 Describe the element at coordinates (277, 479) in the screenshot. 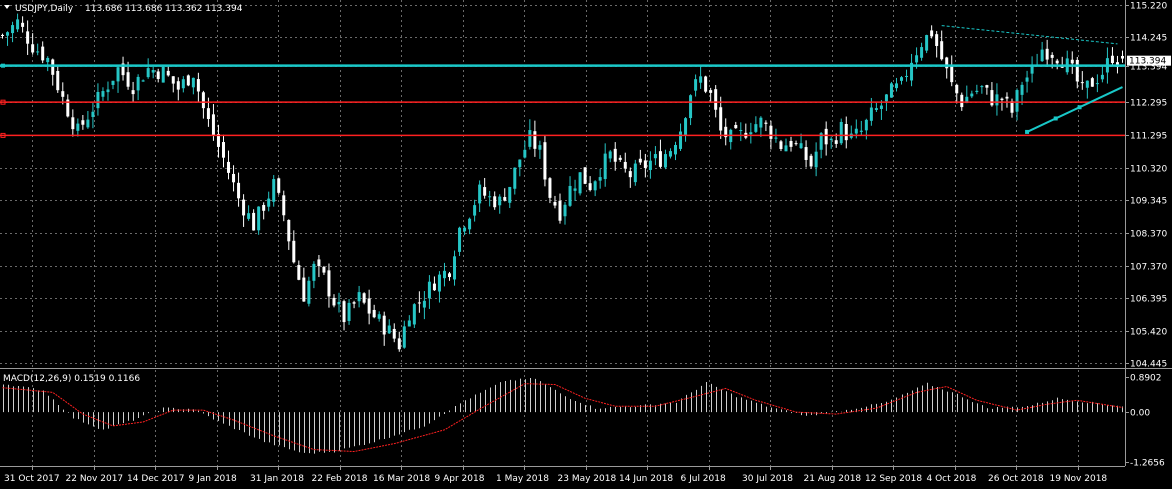

I see `x-tick-label: 31 Jan 2018` at that location.